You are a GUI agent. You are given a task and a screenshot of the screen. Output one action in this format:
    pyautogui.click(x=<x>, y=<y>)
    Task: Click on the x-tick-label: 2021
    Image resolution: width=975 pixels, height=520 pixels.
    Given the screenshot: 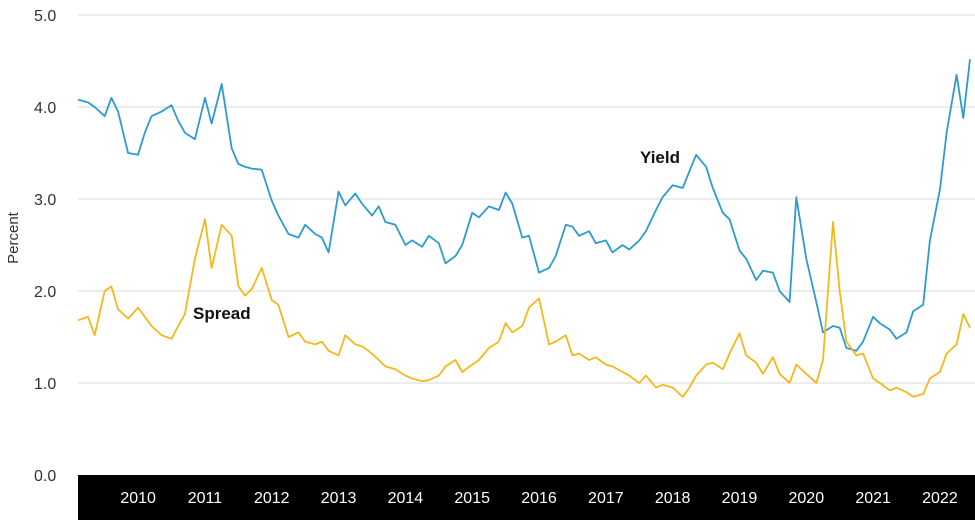 What is the action you would take?
    pyautogui.click(x=873, y=498)
    